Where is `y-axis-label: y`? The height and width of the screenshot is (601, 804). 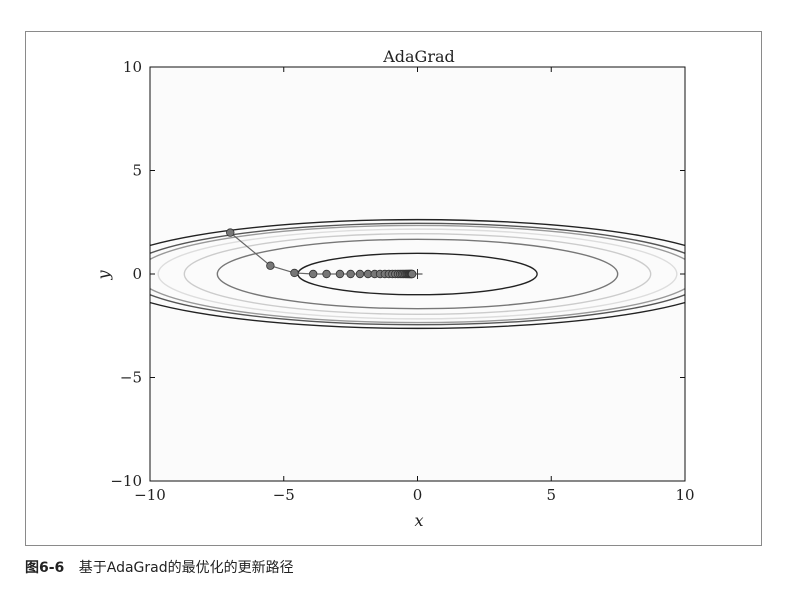 y-axis-label: y is located at coordinates (103, 275).